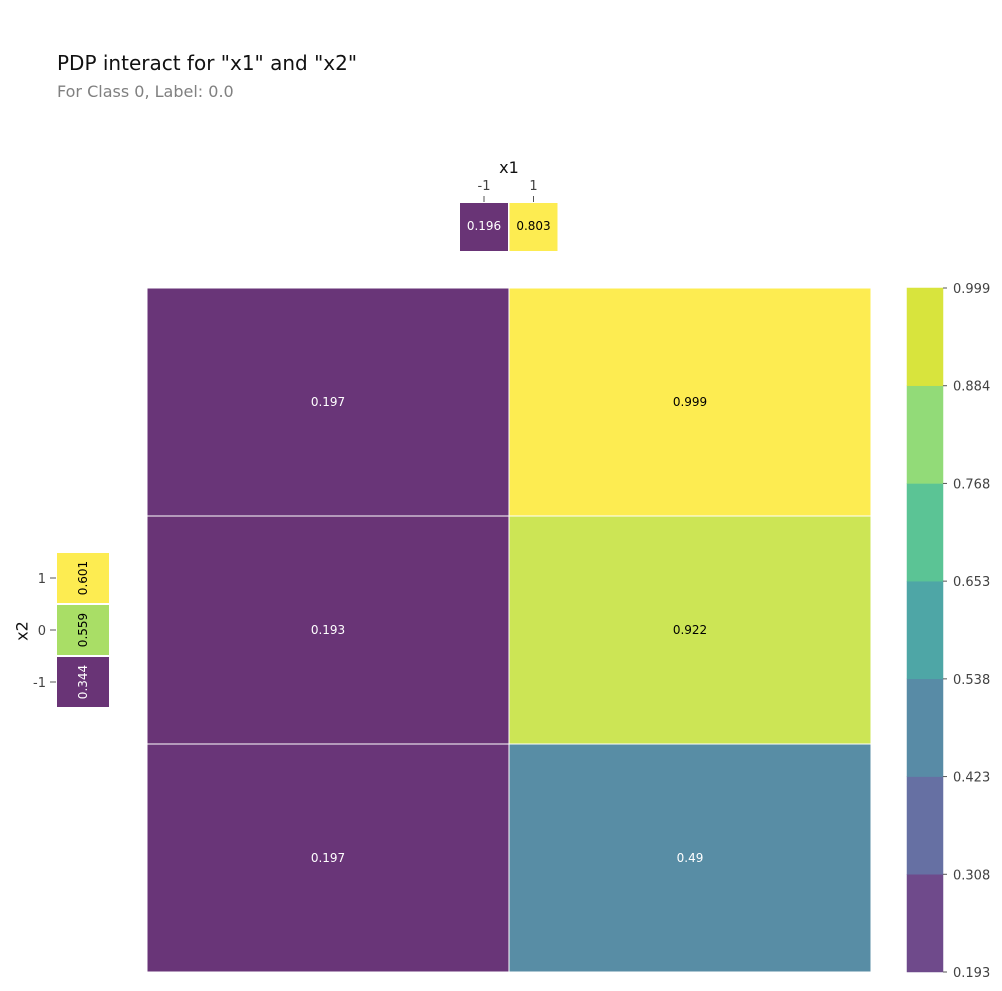 The height and width of the screenshot is (991, 1002). I want to click on x2-axis-label: x2, so click(22, 631).